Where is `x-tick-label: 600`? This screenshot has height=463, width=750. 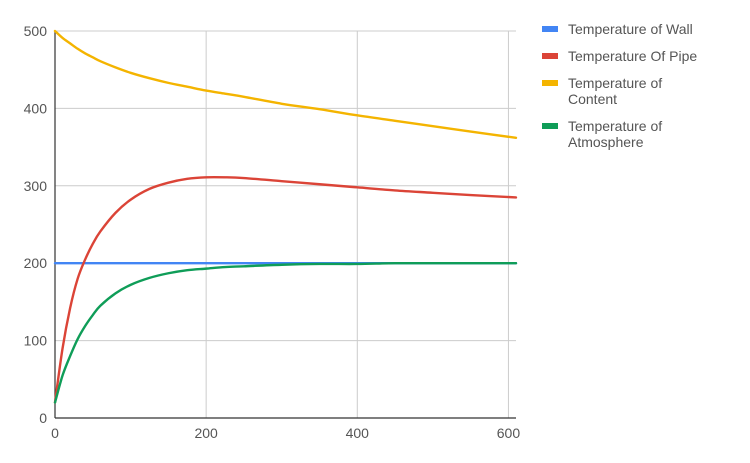 x-tick-label: 600 is located at coordinates (509, 433).